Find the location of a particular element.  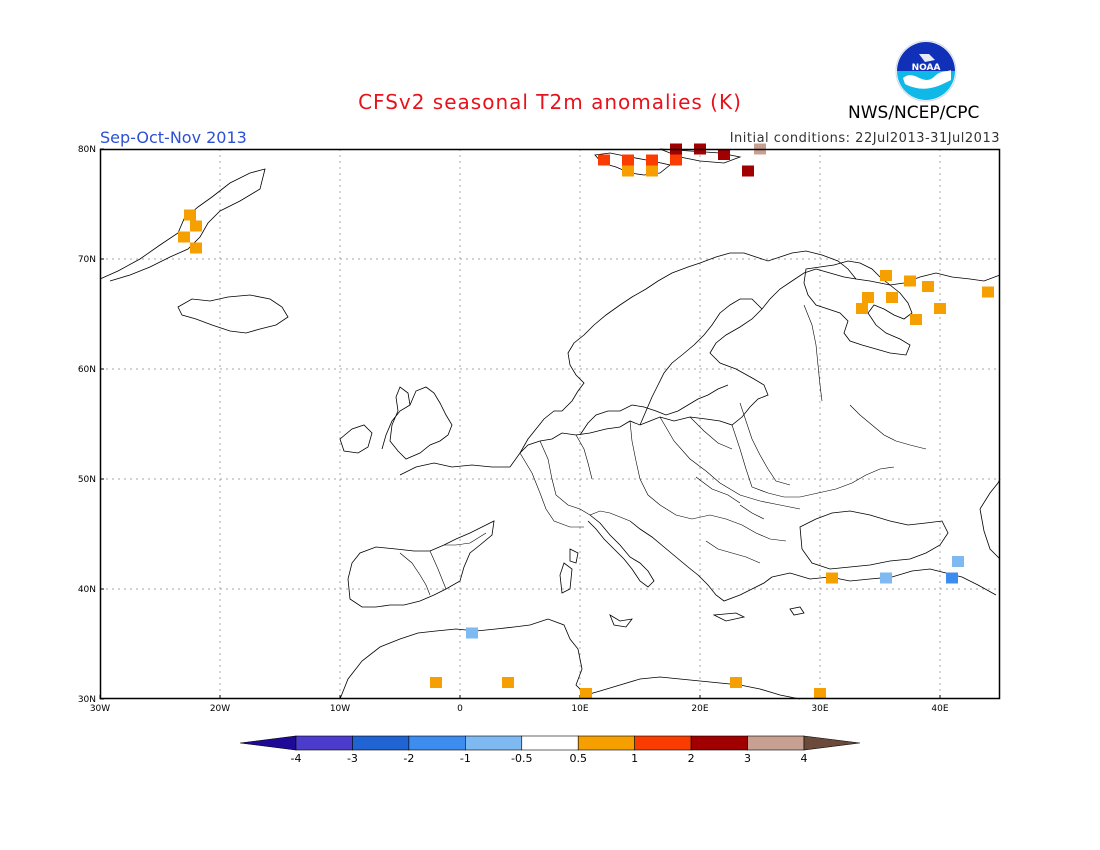

europe-mainland-coast is located at coordinates (700, 372).